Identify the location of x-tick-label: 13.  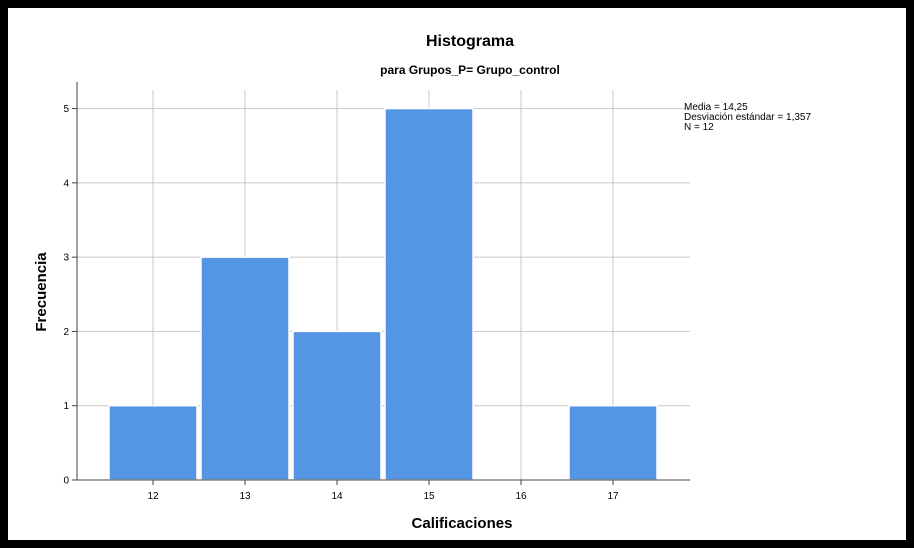
(245, 496).